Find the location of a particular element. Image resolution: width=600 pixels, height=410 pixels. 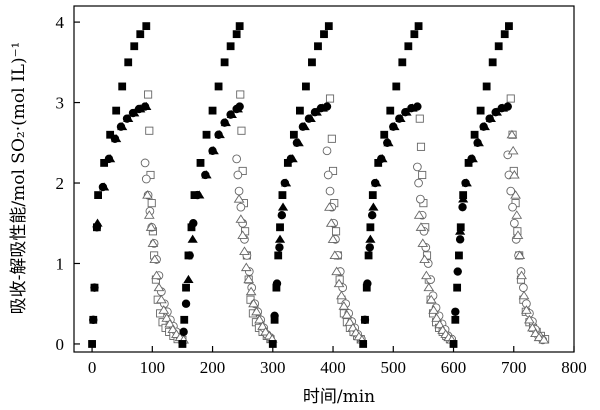

data-point-square-filled-s0-p37 is located at coordinates (312, 62).